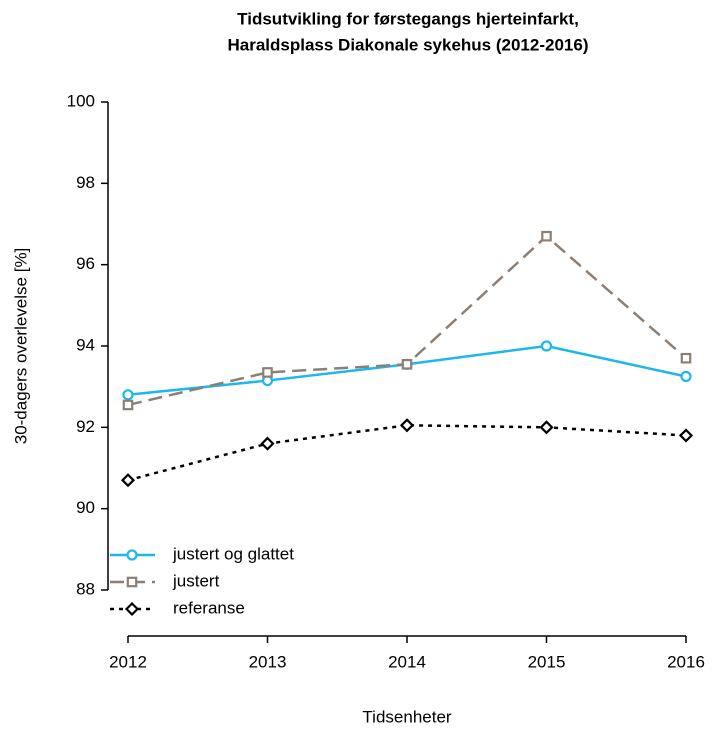  I want to click on legend-label: justert, so click(196, 580).